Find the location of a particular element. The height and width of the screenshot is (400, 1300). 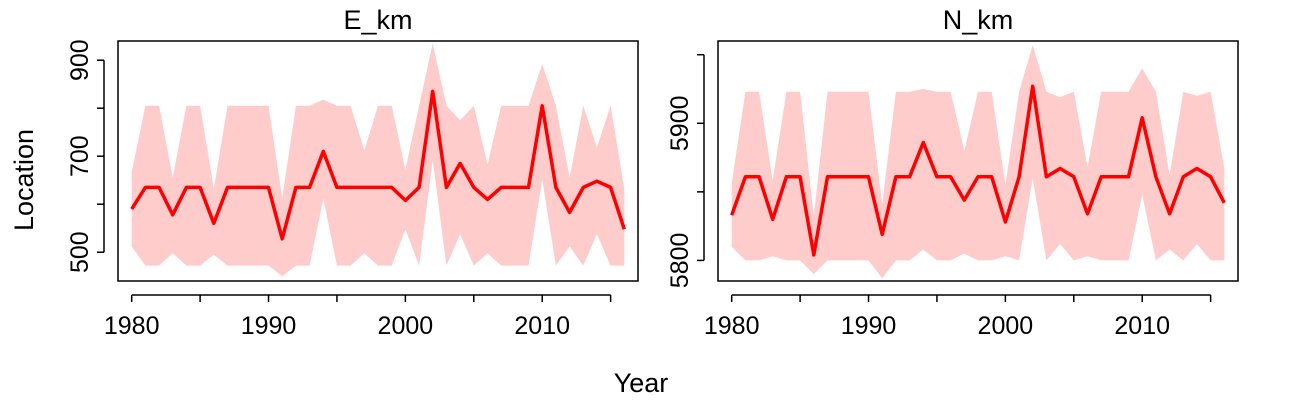

panel-title-e-km: E_km is located at coordinates (377, 20).